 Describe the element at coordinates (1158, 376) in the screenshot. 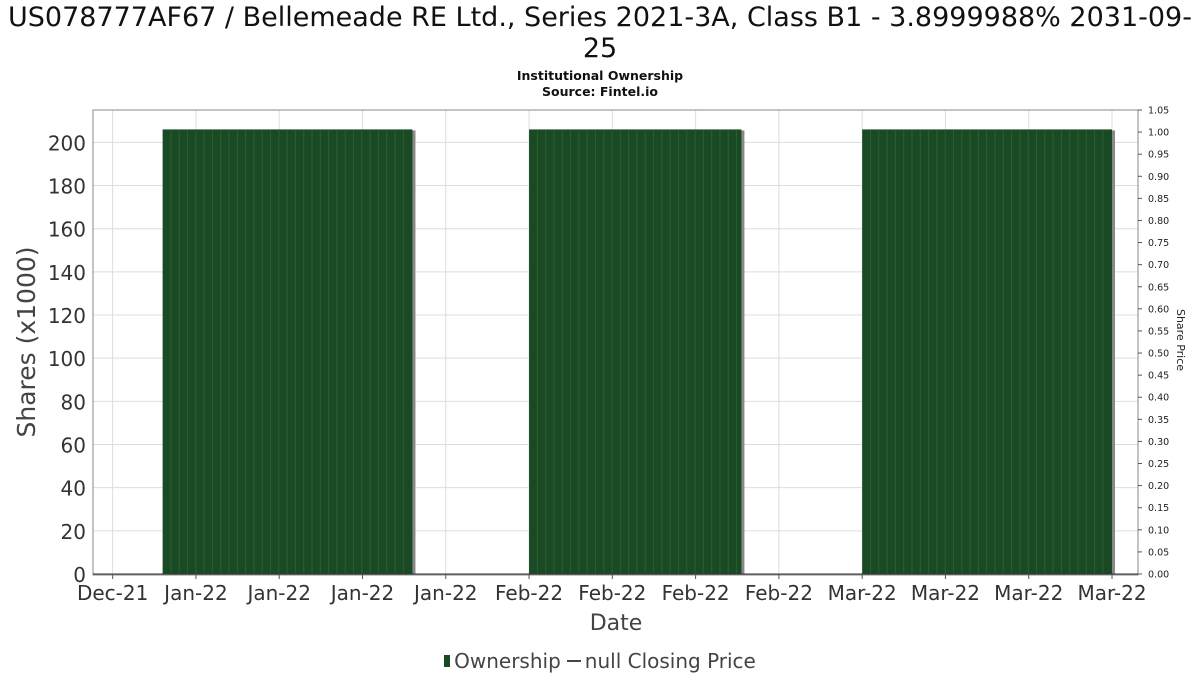

I see `y2-tick-label: 0.45` at that location.